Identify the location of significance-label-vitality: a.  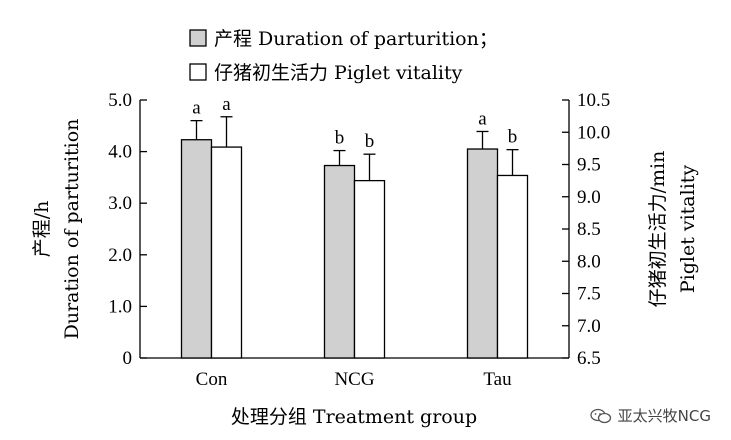
(226, 104).